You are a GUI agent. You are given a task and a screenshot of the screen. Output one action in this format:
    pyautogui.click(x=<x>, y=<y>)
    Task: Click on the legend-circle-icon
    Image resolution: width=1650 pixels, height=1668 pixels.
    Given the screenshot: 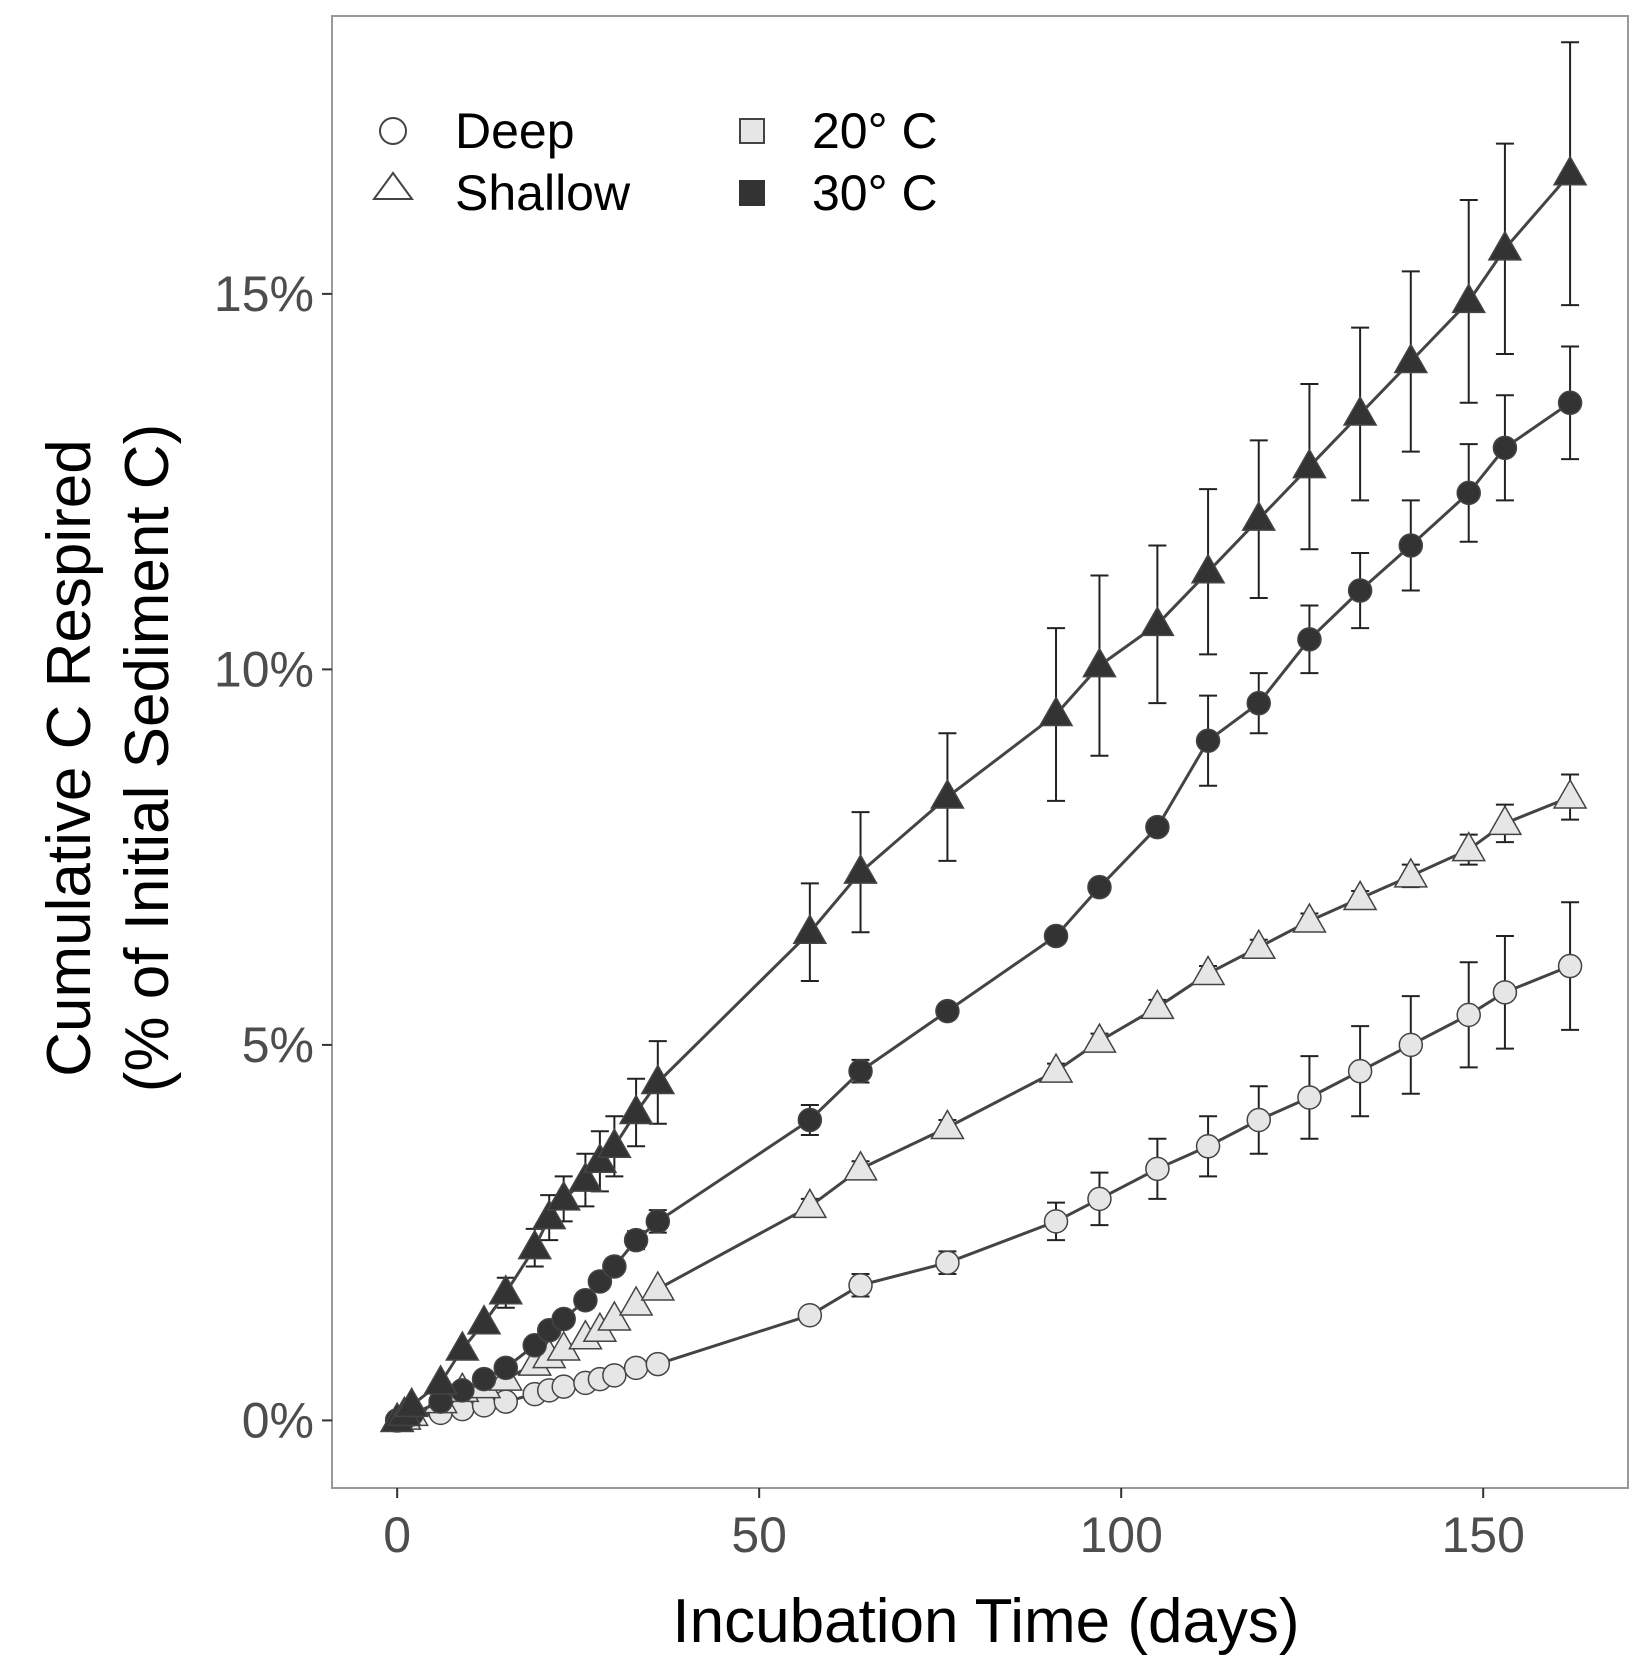 What is the action you would take?
    pyautogui.click(x=393, y=131)
    